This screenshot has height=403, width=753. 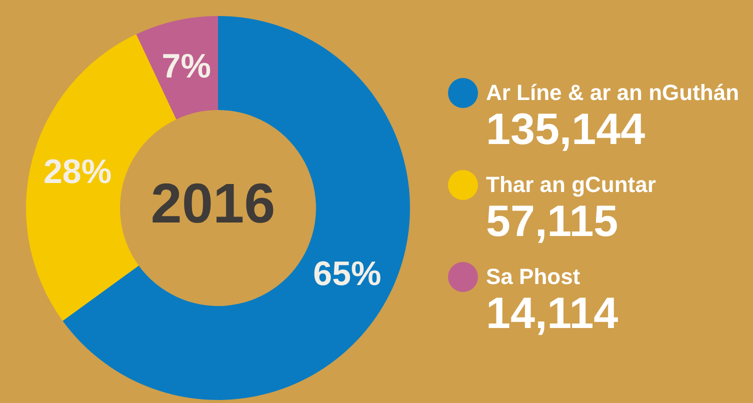 I want to click on text: 14,114, so click(x=553, y=313).